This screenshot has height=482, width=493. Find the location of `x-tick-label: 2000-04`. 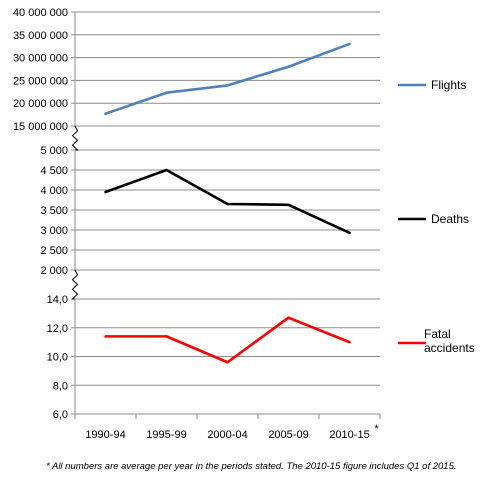

x-tick-label: 2000-04 is located at coordinates (227, 435).